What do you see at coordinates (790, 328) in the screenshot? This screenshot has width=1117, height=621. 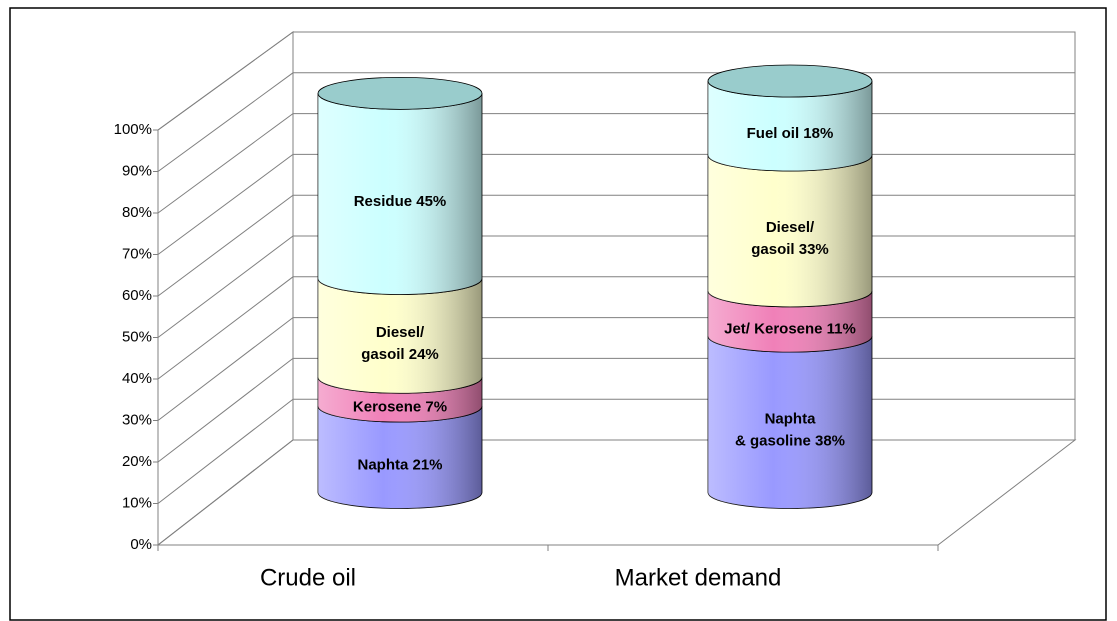 I see `segment-label: Jet/ Kerosene 11%` at bounding box center [790, 328].